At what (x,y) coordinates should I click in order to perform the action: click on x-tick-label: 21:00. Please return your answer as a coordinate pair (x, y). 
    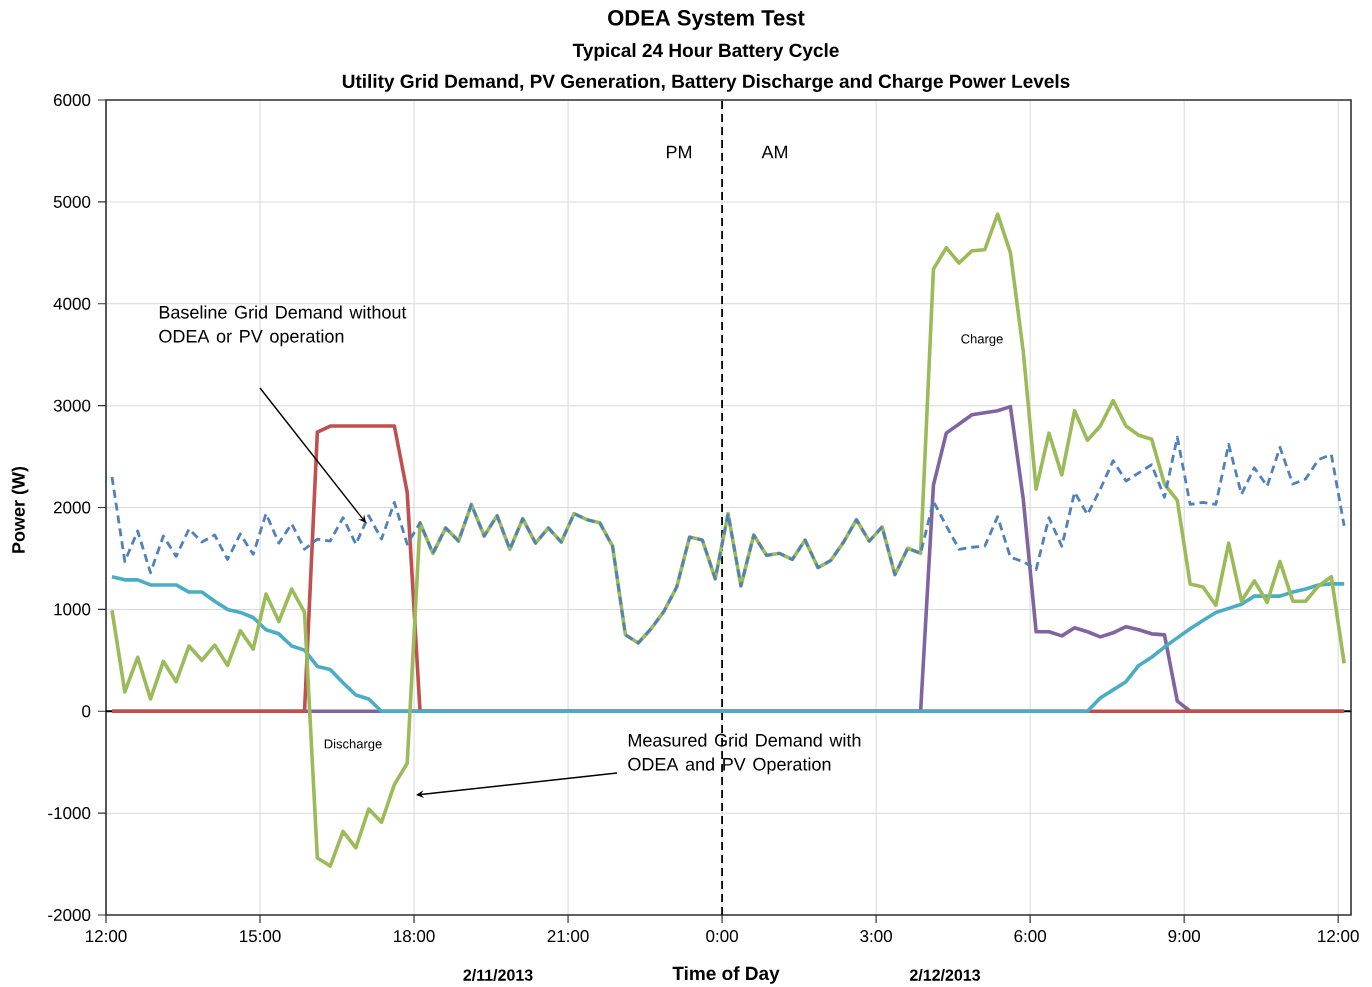
    Looking at the image, I should click on (568, 936).